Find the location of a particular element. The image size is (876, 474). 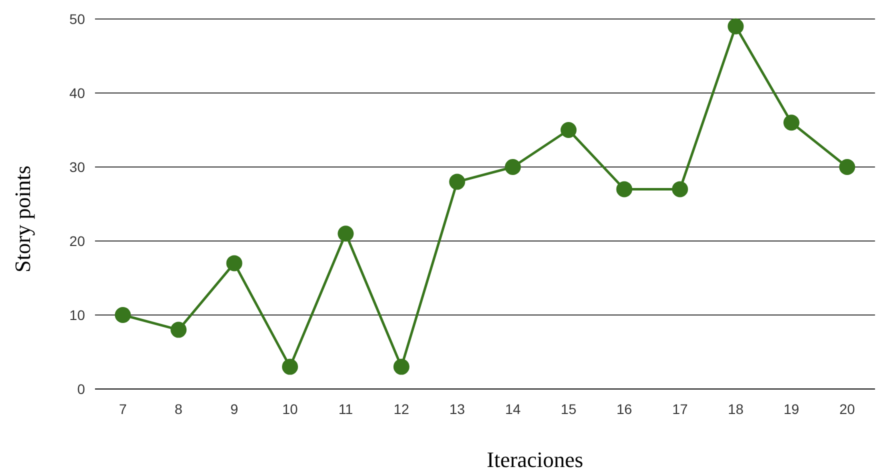

y-tick-label: 50 is located at coordinates (77, 18).